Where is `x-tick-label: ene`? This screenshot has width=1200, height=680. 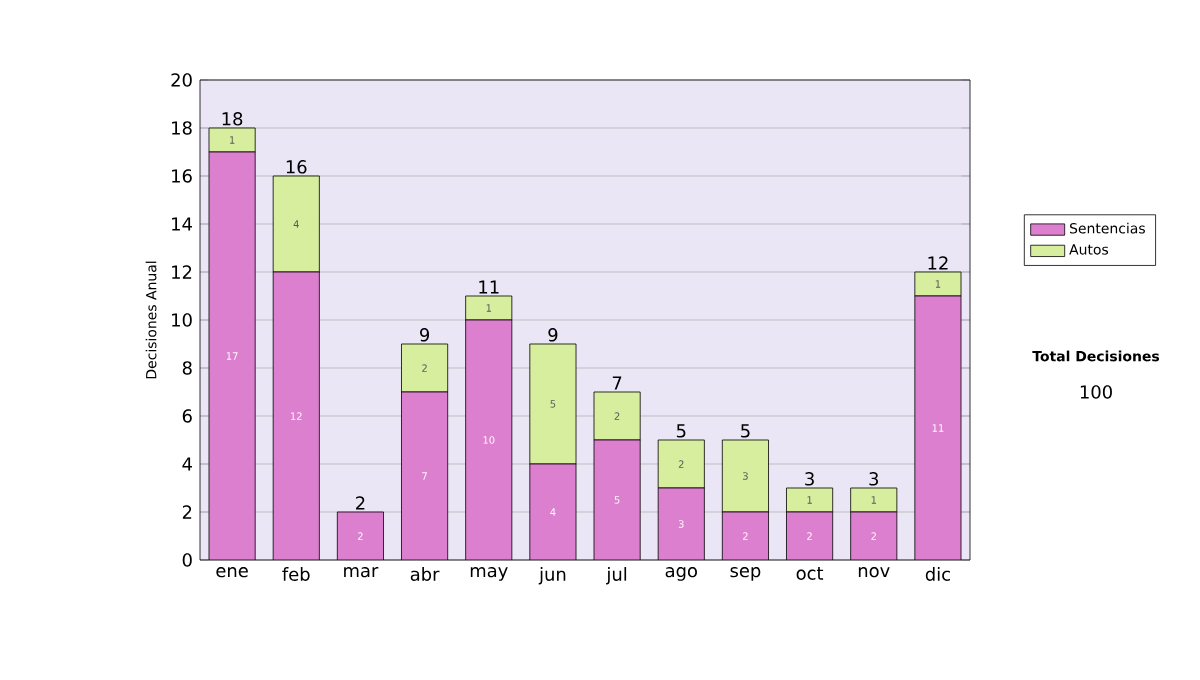 x-tick-label: ene is located at coordinates (232, 572).